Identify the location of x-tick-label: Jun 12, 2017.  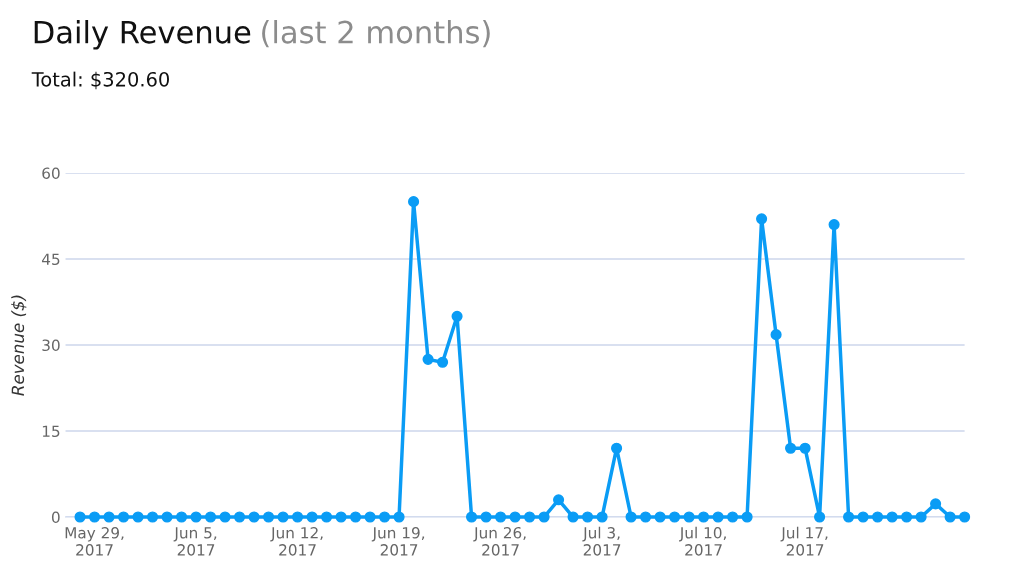
(296, 541).